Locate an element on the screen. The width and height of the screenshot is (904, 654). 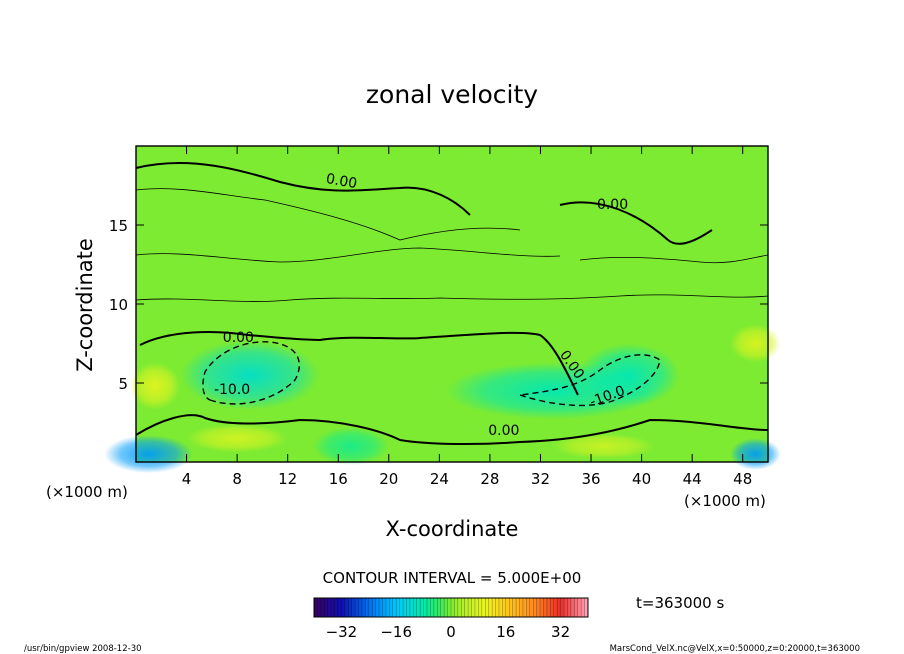
x-tick-label: 40 is located at coordinates (641, 479).